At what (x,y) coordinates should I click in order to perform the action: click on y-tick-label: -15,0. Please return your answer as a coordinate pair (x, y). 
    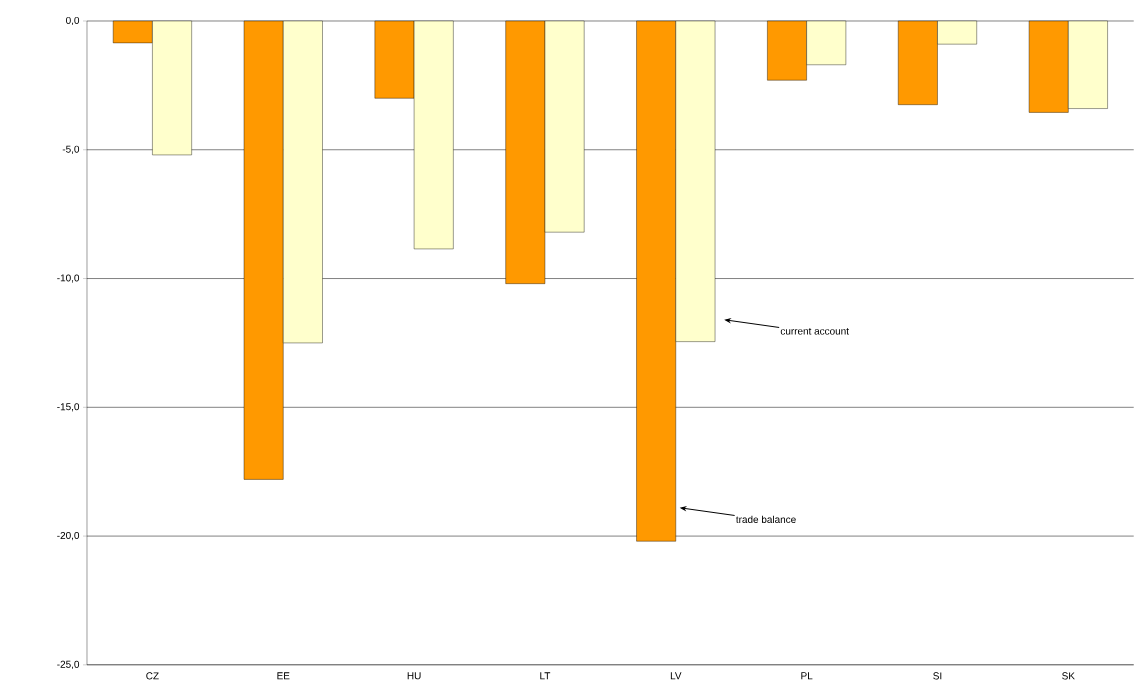
    Looking at the image, I should click on (68, 407).